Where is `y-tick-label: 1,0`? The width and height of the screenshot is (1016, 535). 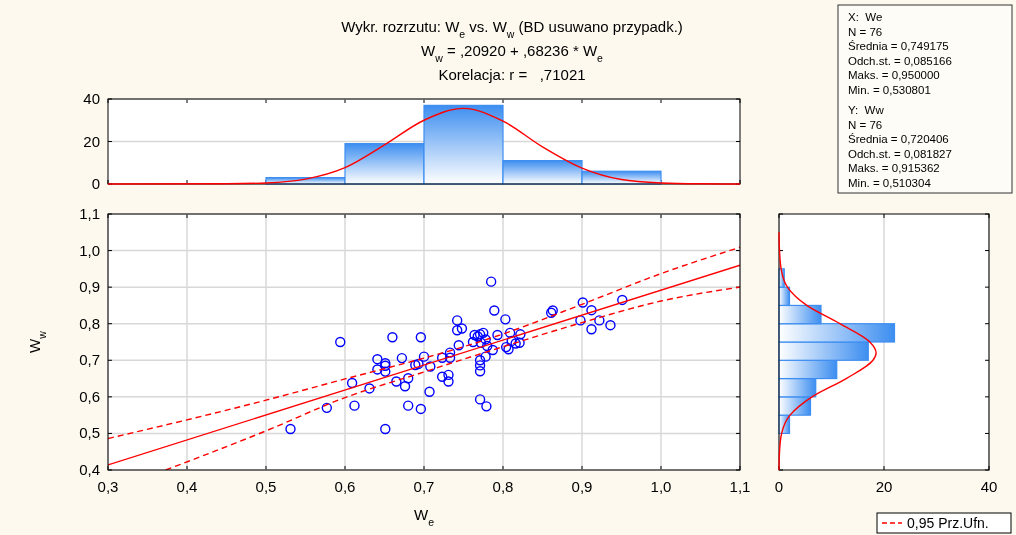 y-tick-label: 1,0 is located at coordinates (89, 250).